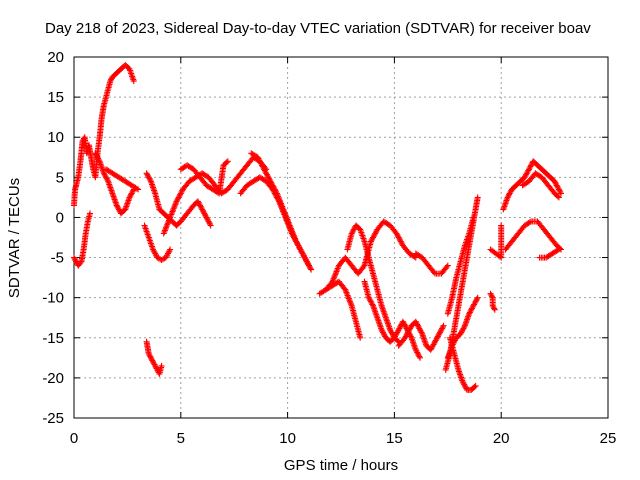  What do you see at coordinates (53, 338) in the screenshot?
I see `y-tick-label: -15` at bounding box center [53, 338].